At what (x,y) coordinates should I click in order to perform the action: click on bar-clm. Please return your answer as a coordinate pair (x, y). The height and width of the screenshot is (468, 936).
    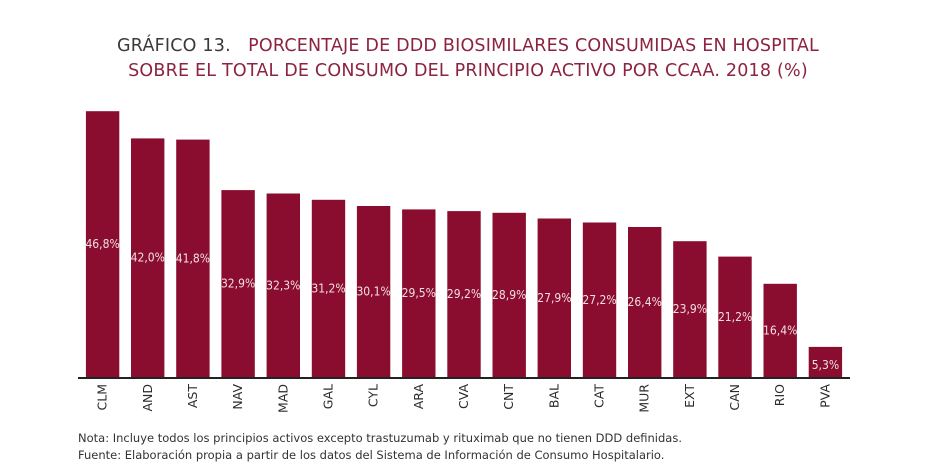
    Looking at the image, I should click on (102, 244).